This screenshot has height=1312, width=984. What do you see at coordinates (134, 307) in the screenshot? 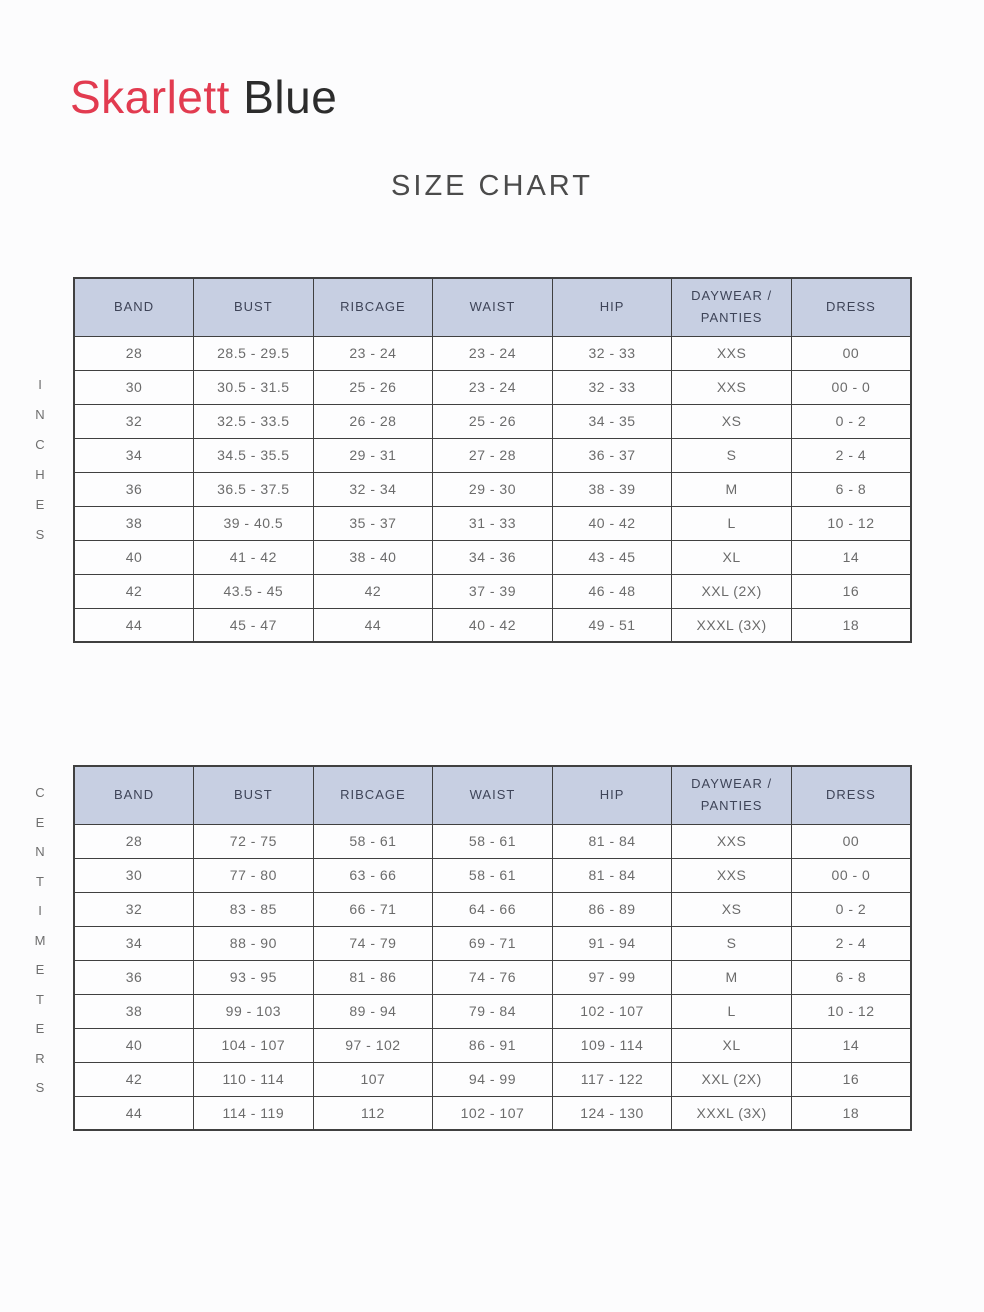
I see `column-header: BAND` at bounding box center [134, 307].